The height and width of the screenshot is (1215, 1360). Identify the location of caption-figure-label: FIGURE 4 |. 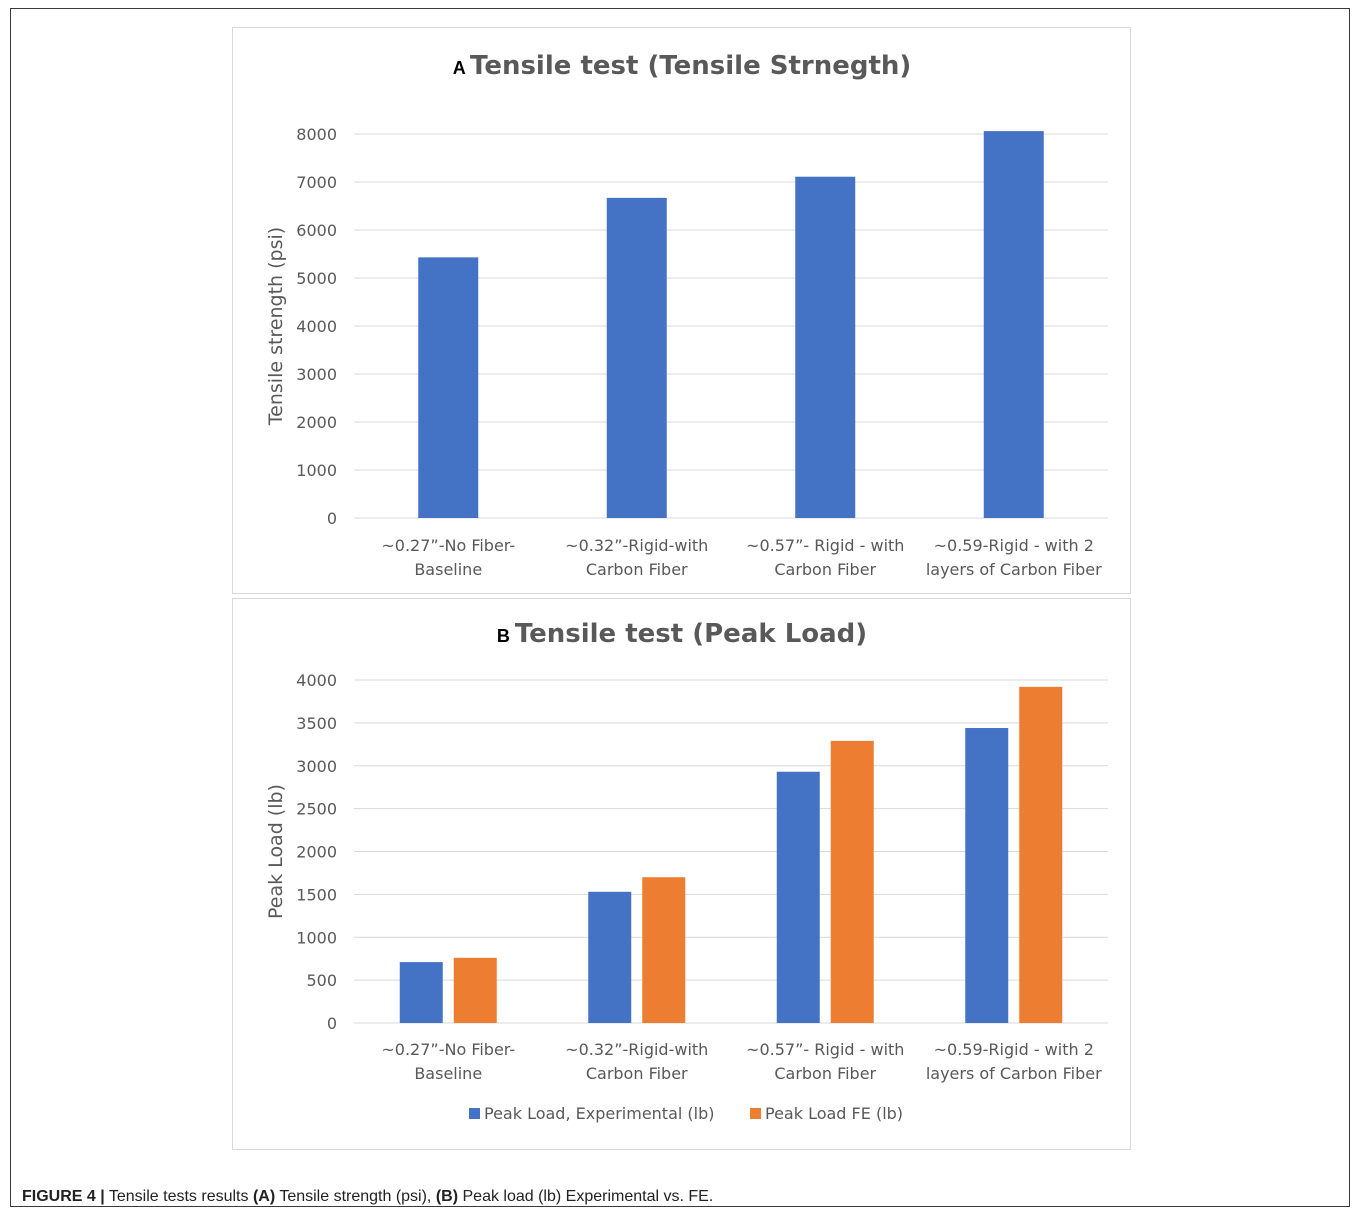
(63, 1196).